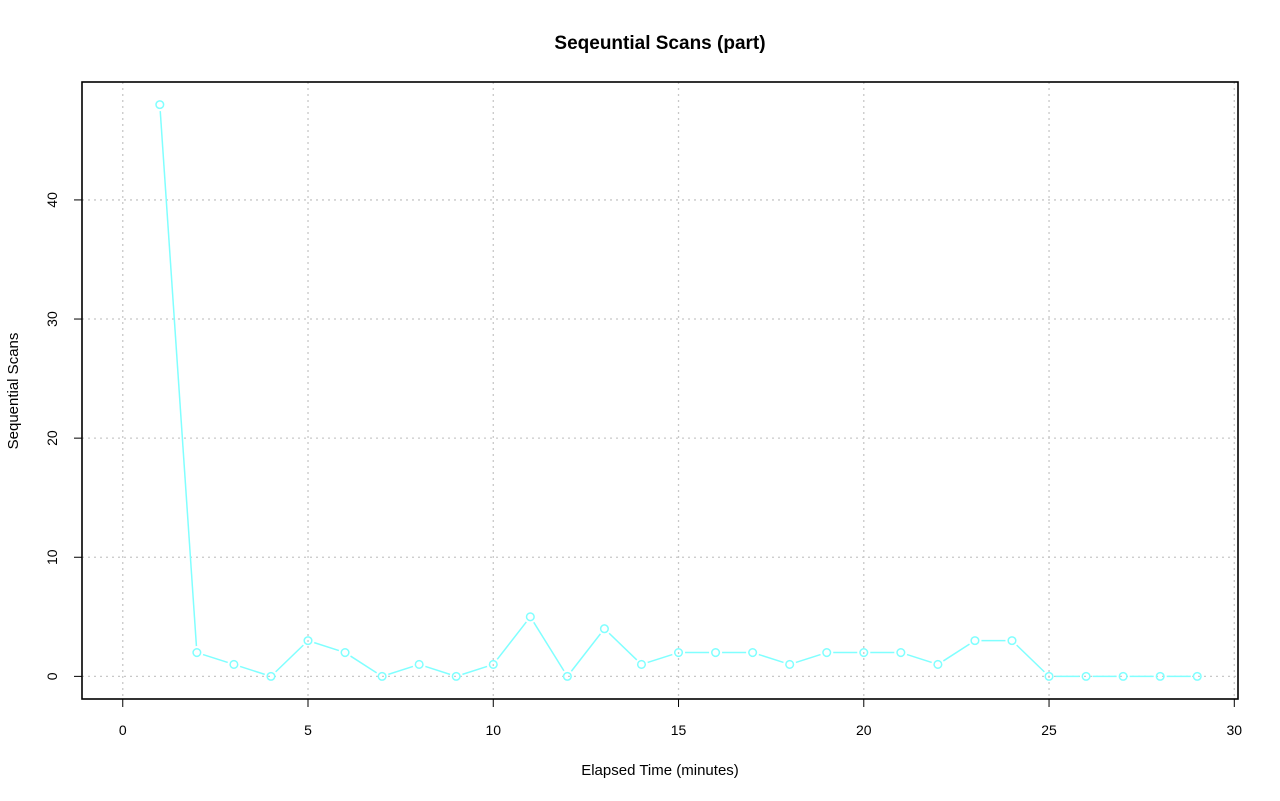 The height and width of the screenshot is (801, 1280). I want to click on x-tick-label: 30, so click(1235, 730).